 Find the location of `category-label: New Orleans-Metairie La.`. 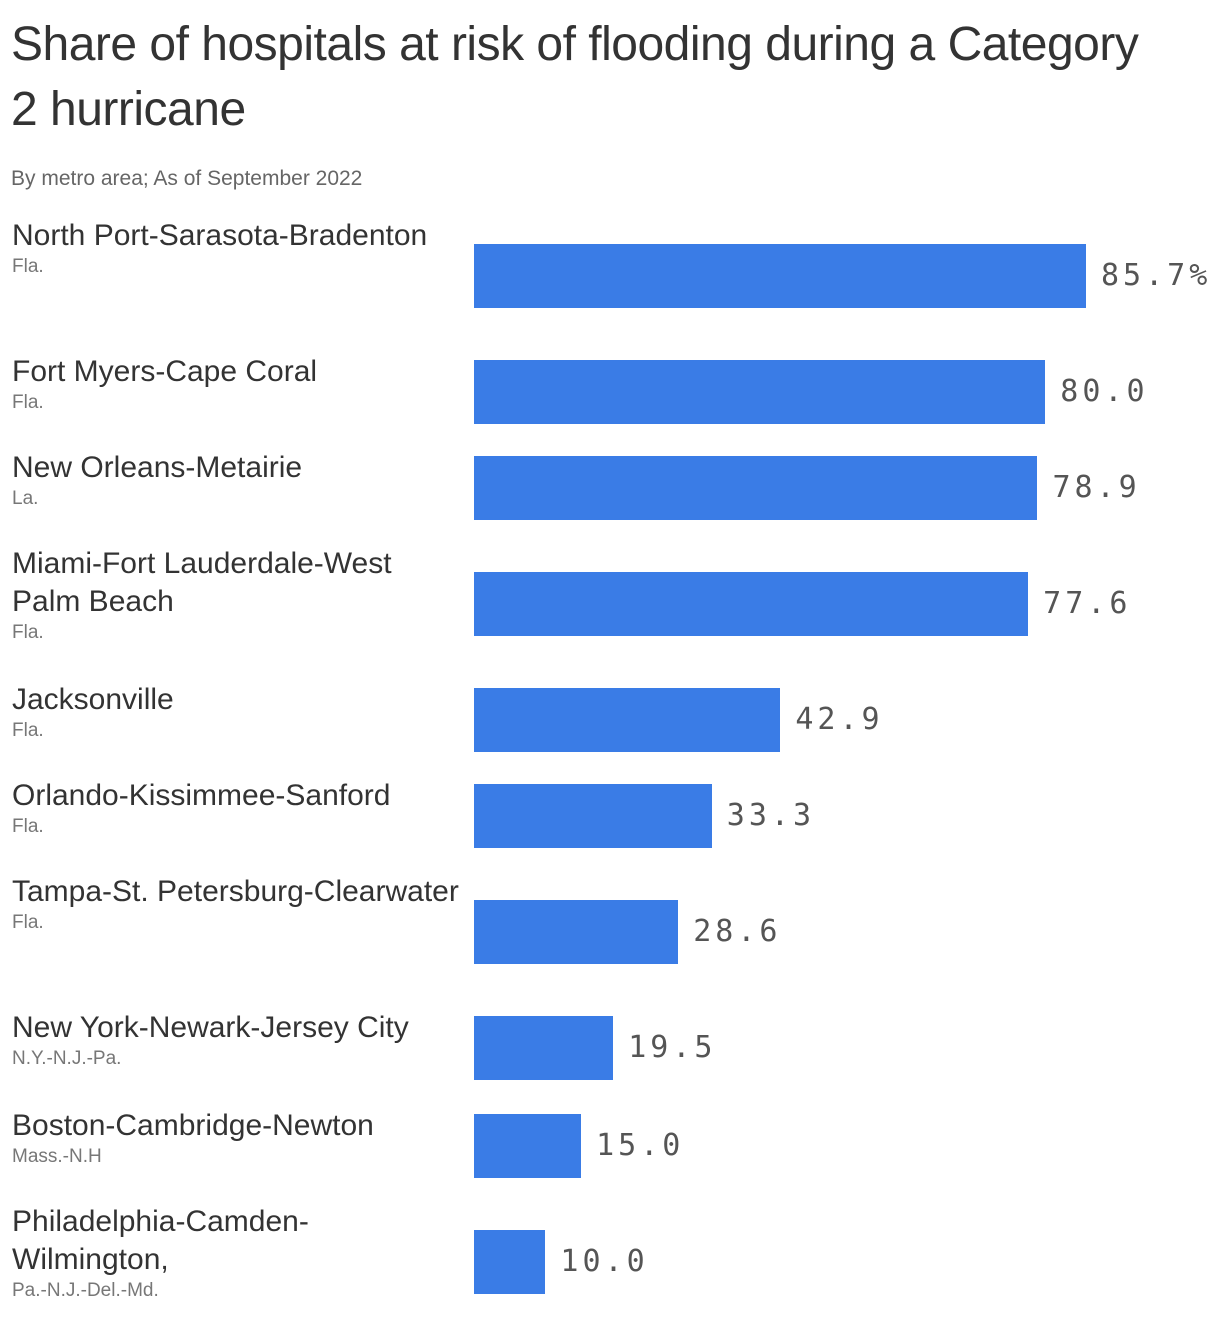

category-label: New Orleans-Metairie La. is located at coordinates (237, 480).